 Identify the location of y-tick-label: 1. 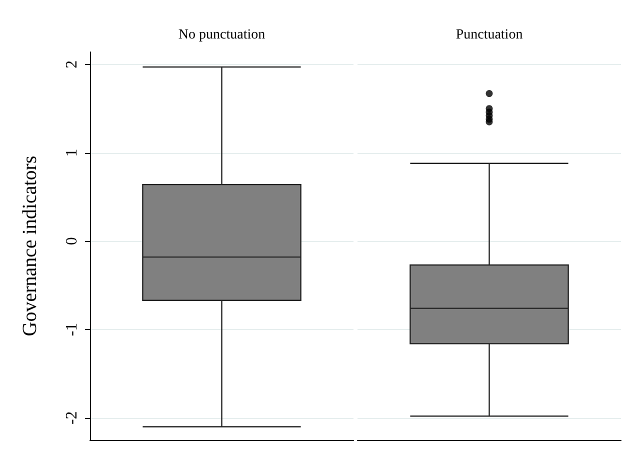
(72, 152).